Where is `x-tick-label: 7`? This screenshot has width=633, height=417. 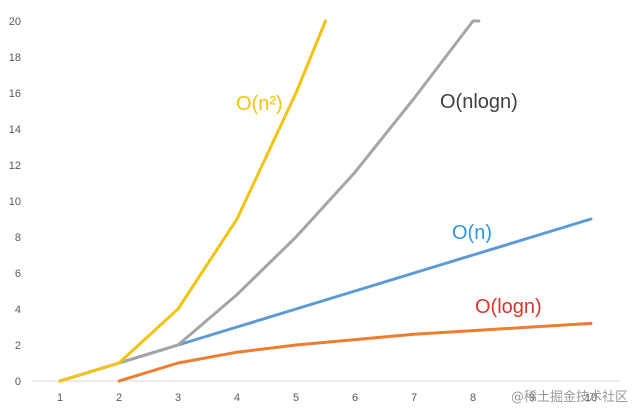
x-tick-label: 7 is located at coordinates (414, 398).